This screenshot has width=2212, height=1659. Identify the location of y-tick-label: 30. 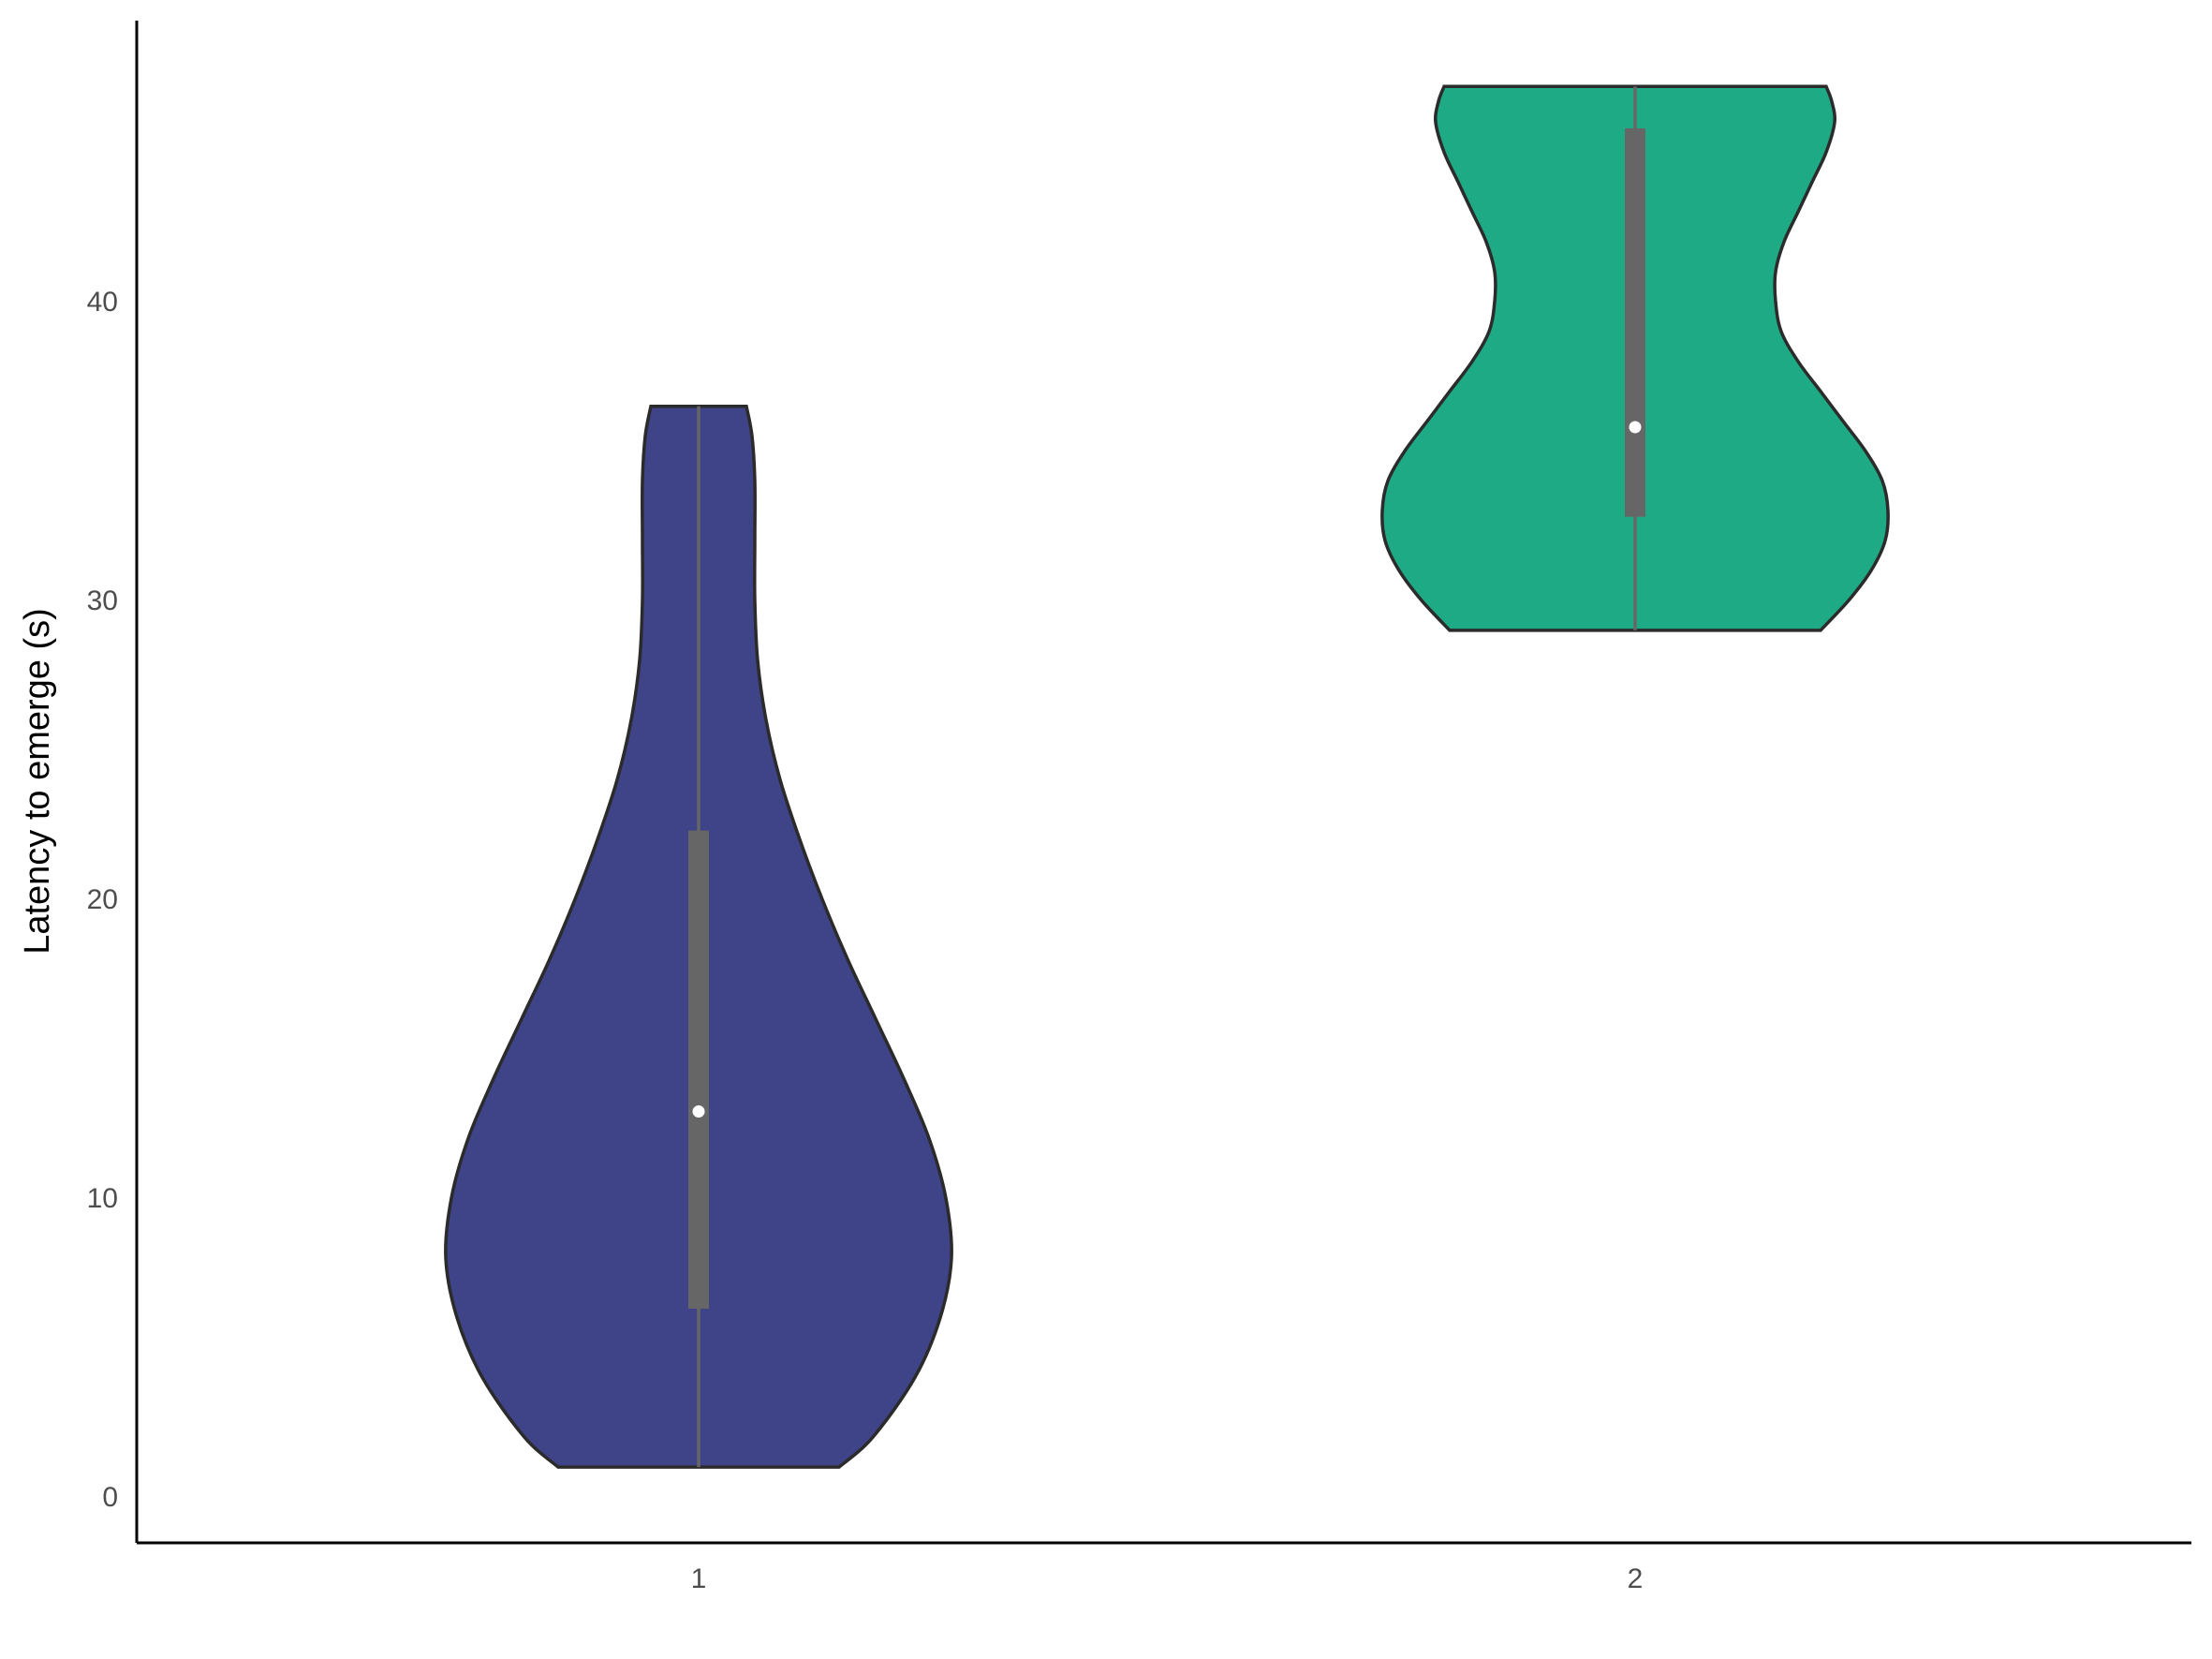
(102, 601).